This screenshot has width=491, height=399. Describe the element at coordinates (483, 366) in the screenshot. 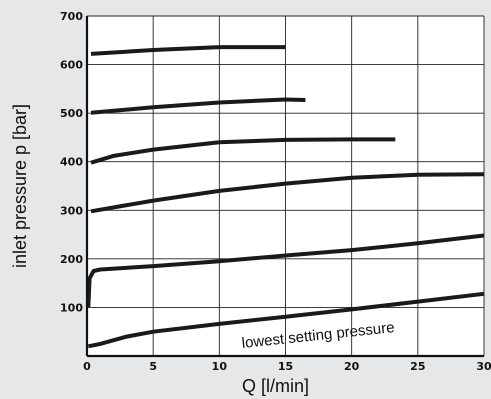

I see `x-tick-label: 30` at that location.